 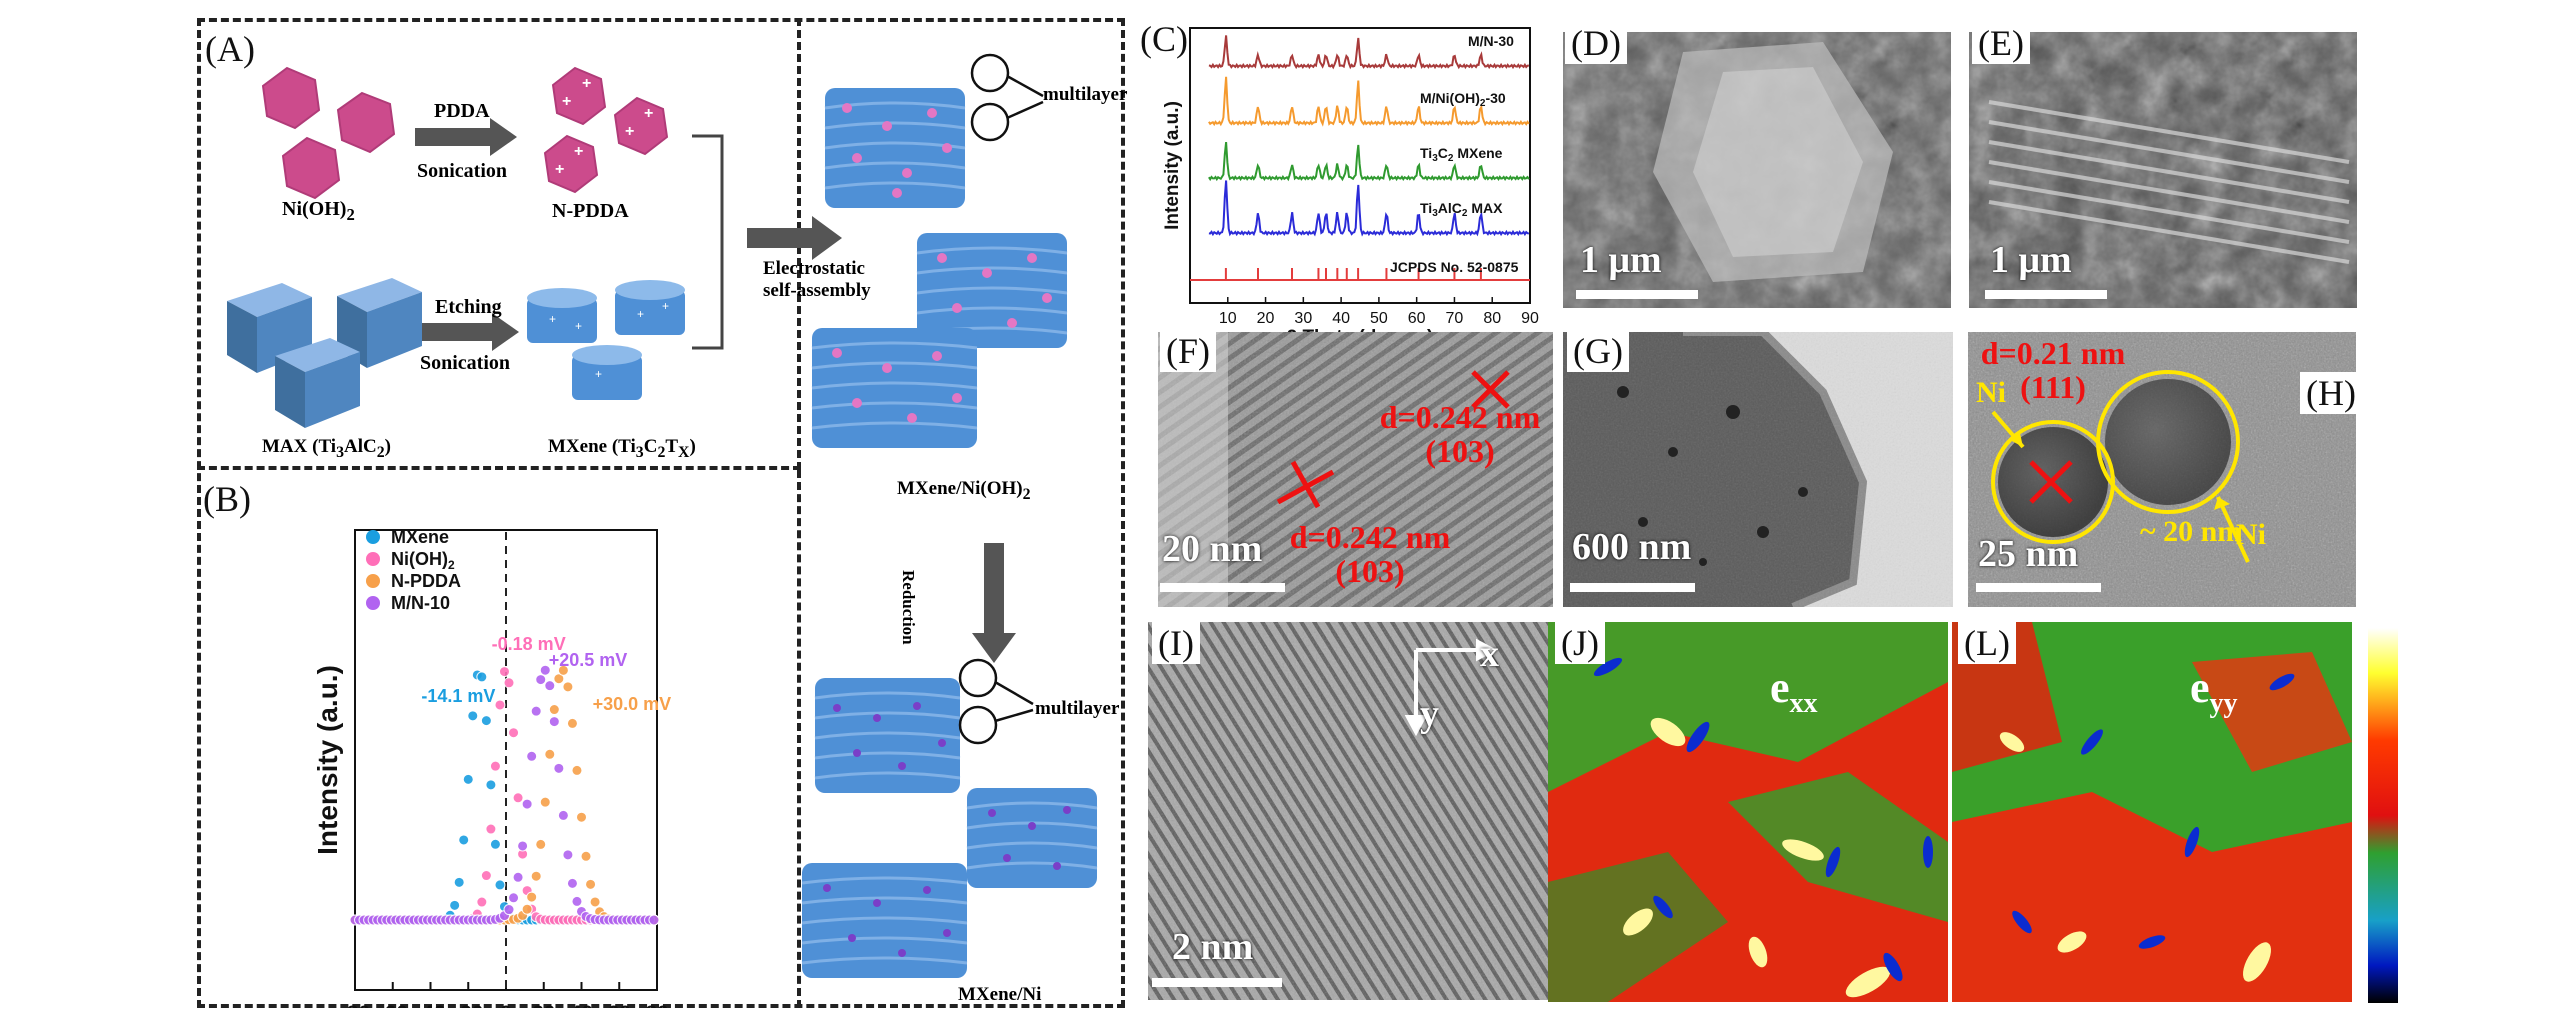 I want to click on panel-b-frame, so click(x=499, y=739).